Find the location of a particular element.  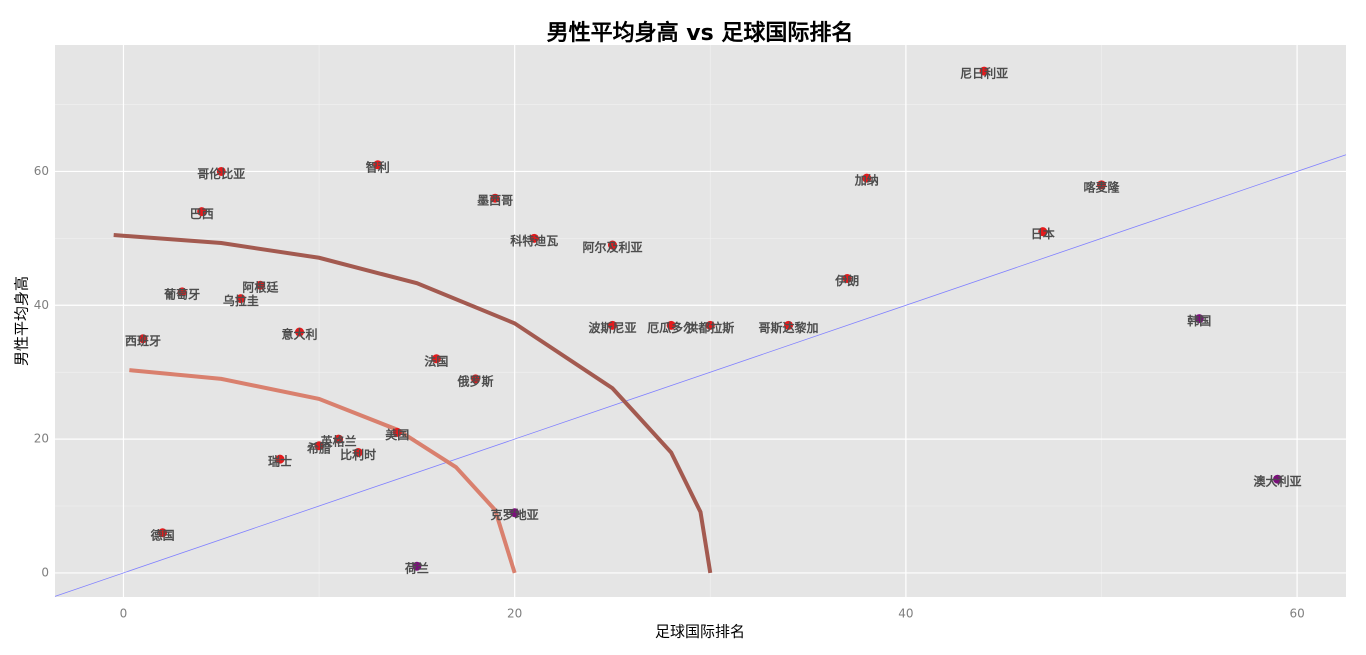

point-label: 科特迪瓦 is located at coordinates (534, 240).